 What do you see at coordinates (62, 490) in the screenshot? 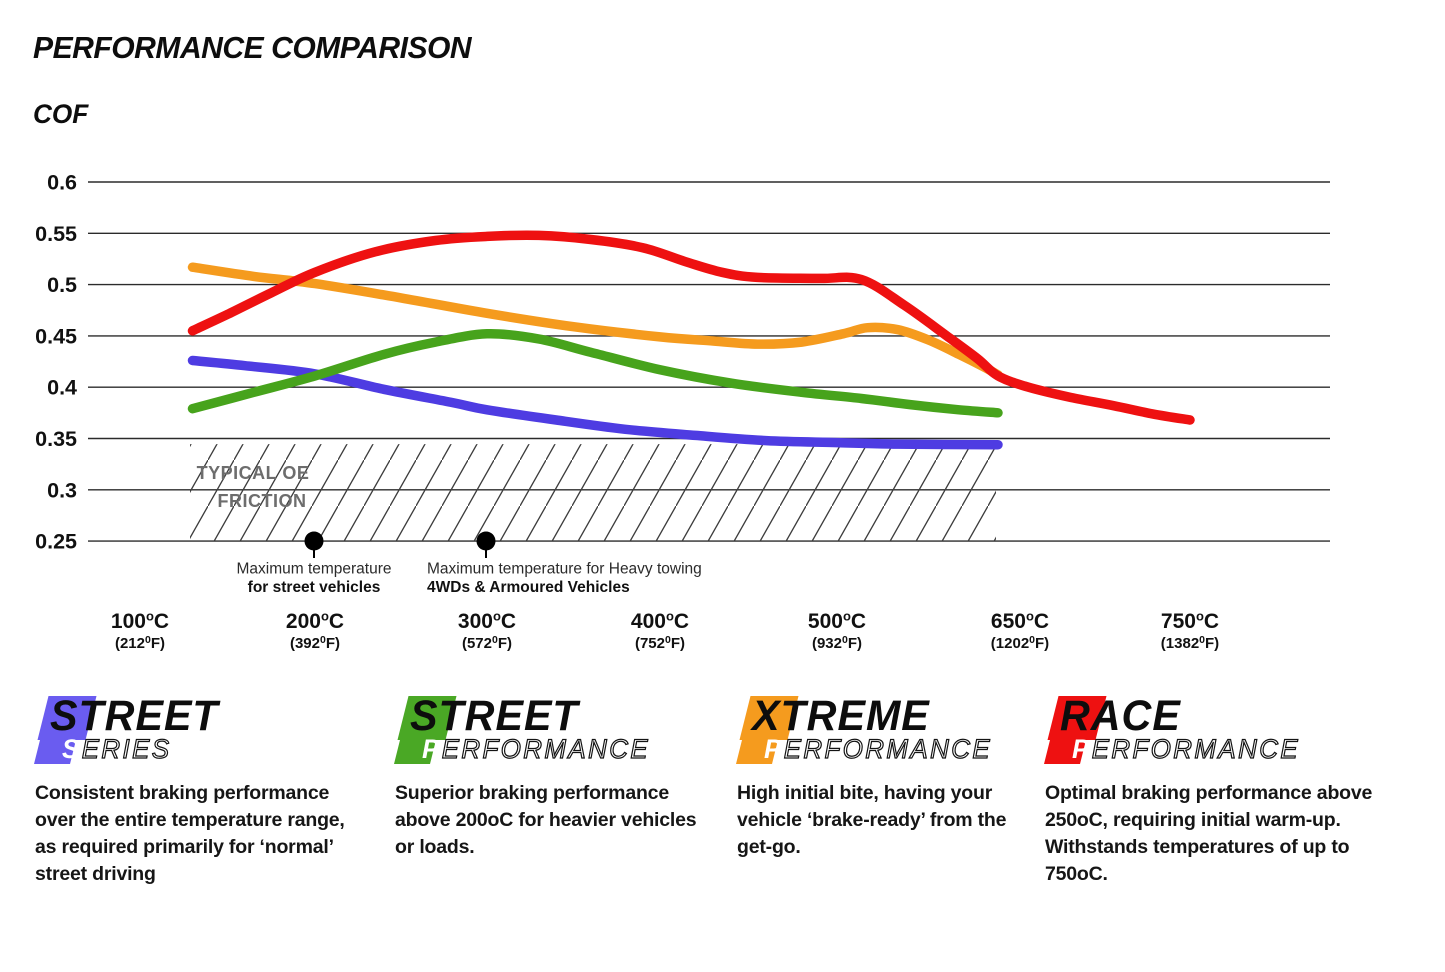
I see `y-tick-label: 0.3` at bounding box center [62, 490].